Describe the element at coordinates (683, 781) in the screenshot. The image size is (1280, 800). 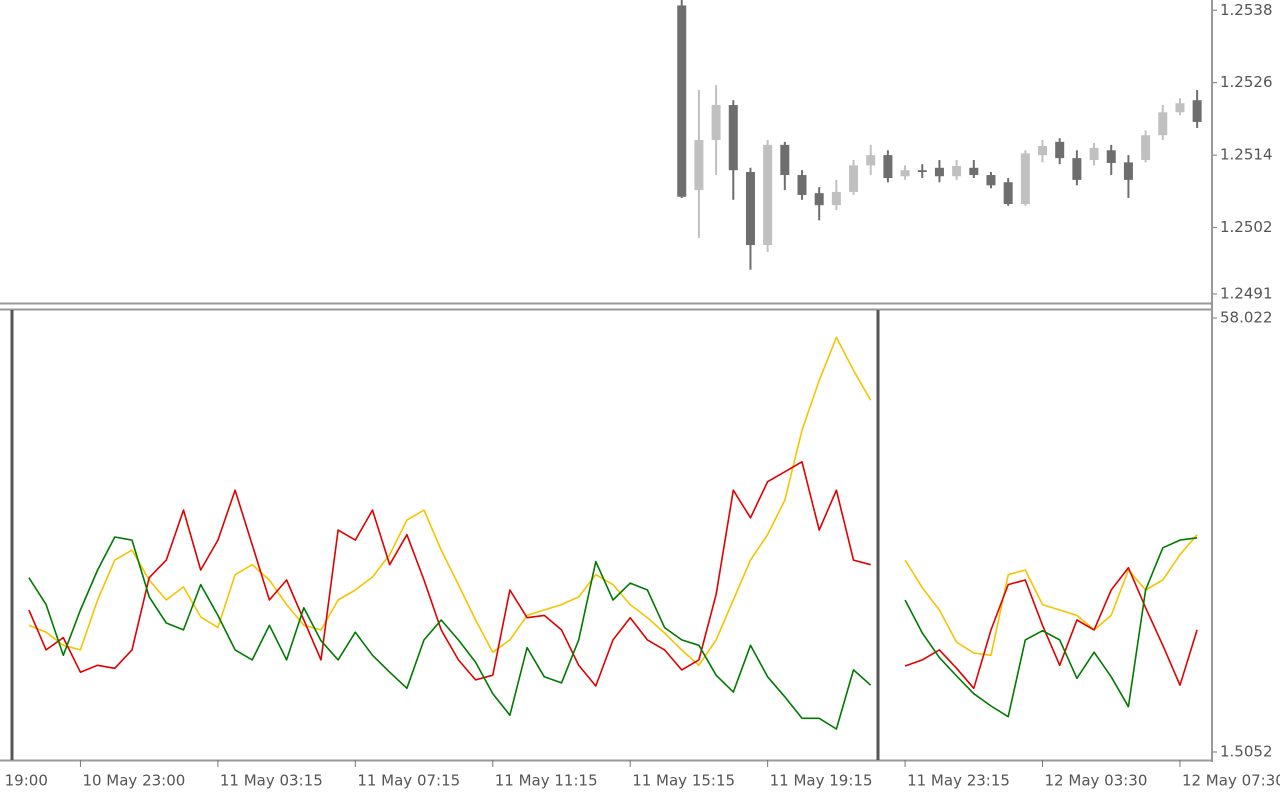
I see `time-label: 11 May 15:15` at that location.